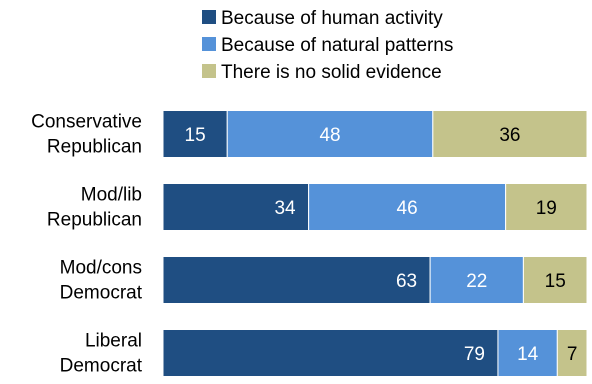 This screenshot has height=384, width=592. Describe the element at coordinates (285, 208) in the screenshot. I see `value-label-2-series-1: 34` at that location.